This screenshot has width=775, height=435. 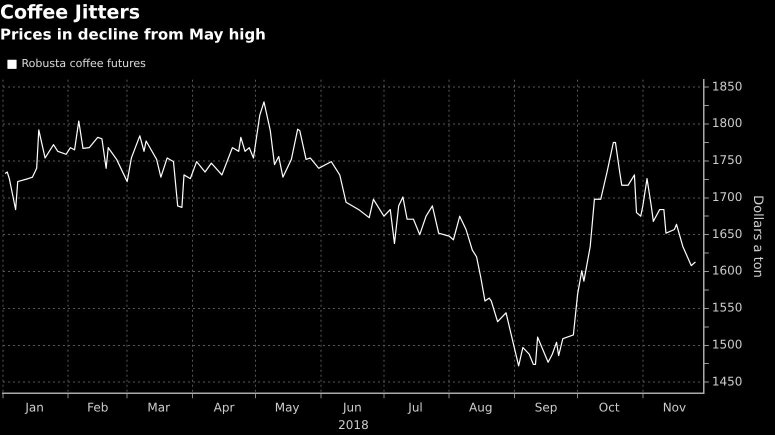 I want to click on y-tick-label: 1450, so click(x=727, y=381).